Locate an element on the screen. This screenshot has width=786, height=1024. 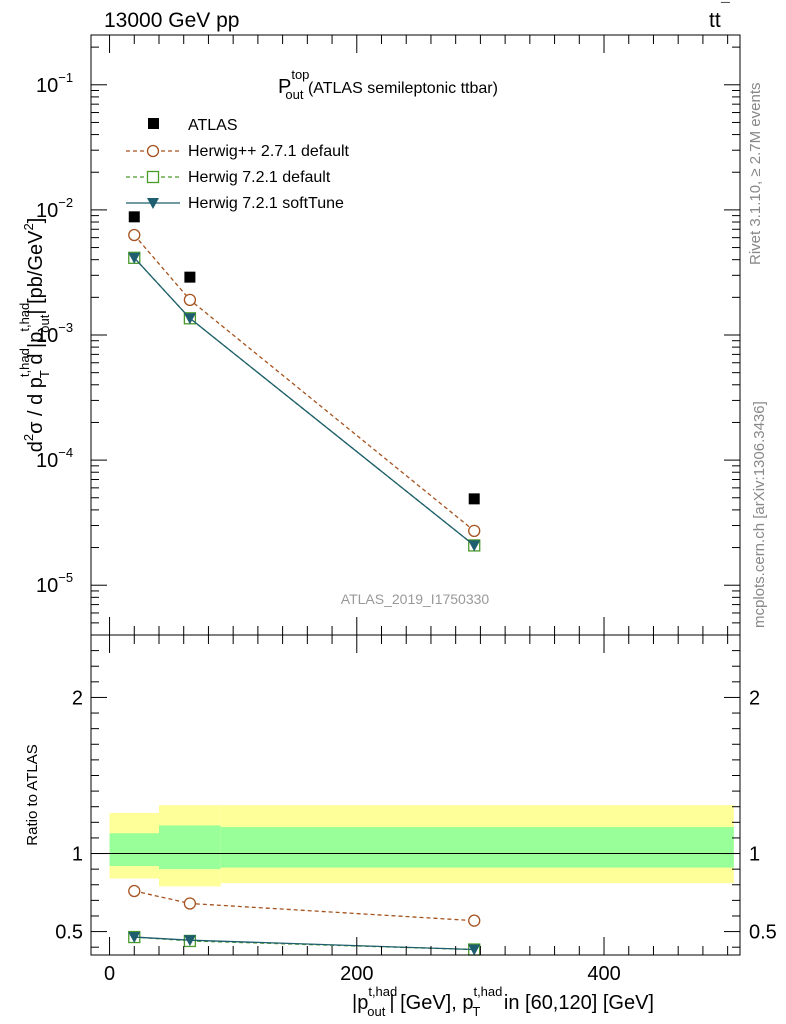
ratio-y-tick-label-right: 1 is located at coordinates (754, 855).